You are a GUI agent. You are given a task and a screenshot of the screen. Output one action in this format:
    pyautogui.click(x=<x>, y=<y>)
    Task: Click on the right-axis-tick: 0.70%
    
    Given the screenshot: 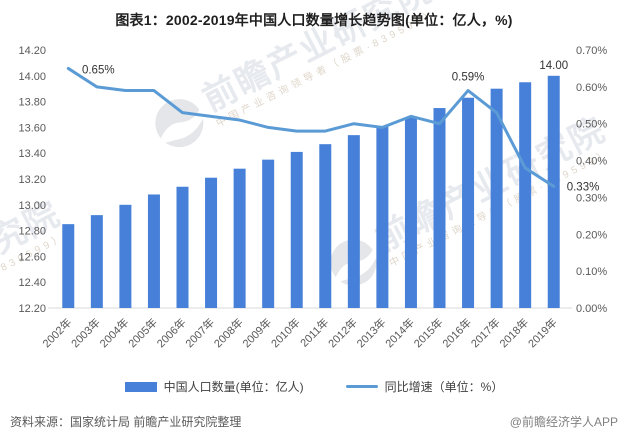 What is the action you would take?
    pyautogui.click(x=591, y=51)
    